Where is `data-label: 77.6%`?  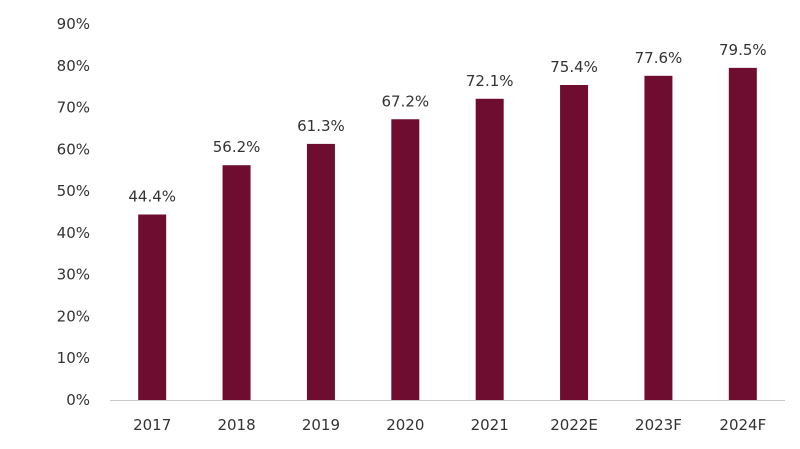 data-label: 77.6% is located at coordinates (659, 58).